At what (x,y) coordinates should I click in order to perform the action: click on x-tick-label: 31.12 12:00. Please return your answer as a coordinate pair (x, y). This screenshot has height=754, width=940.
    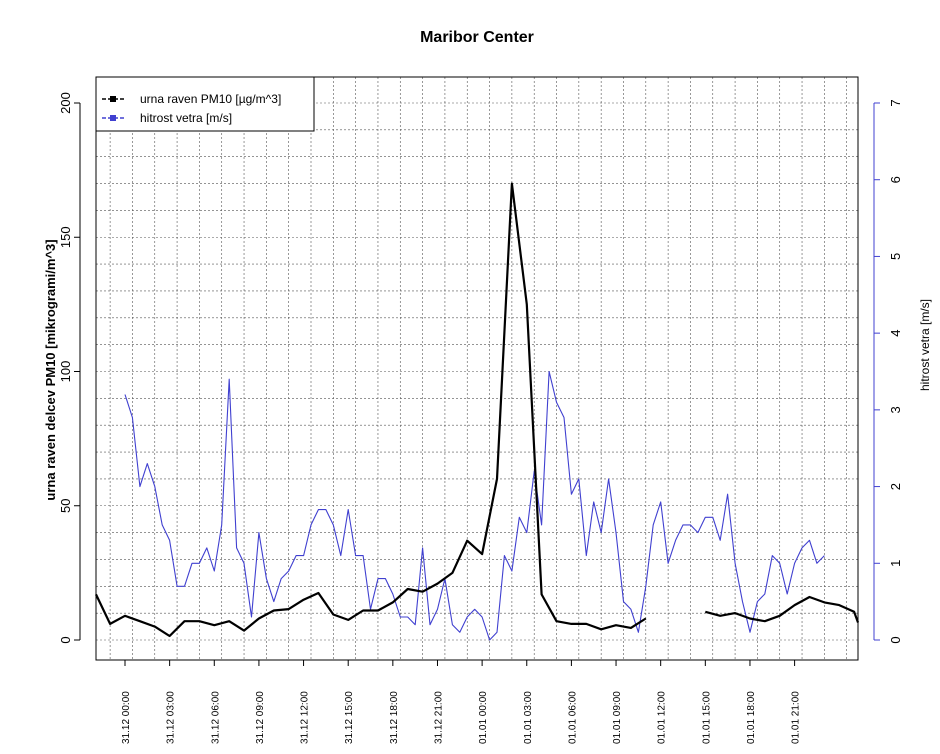
    Looking at the image, I should click on (305, 717).